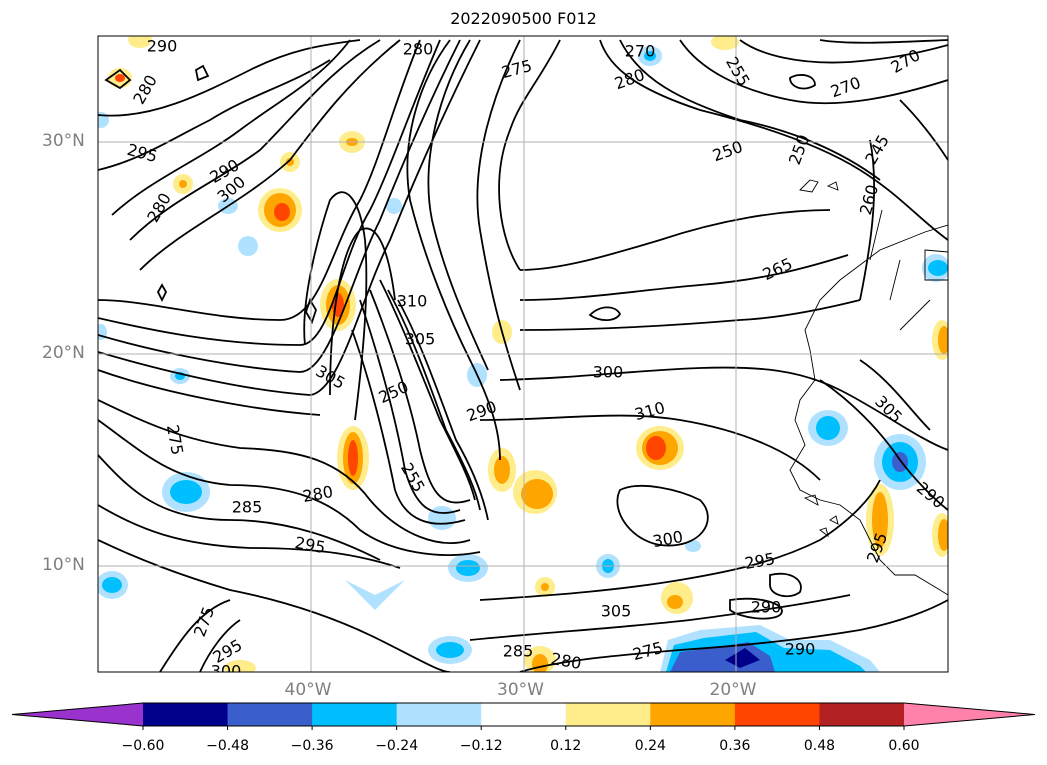 The height and width of the screenshot is (765, 1047). I want to click on colorbar-tick-label: 0.48, so click(819, 746).